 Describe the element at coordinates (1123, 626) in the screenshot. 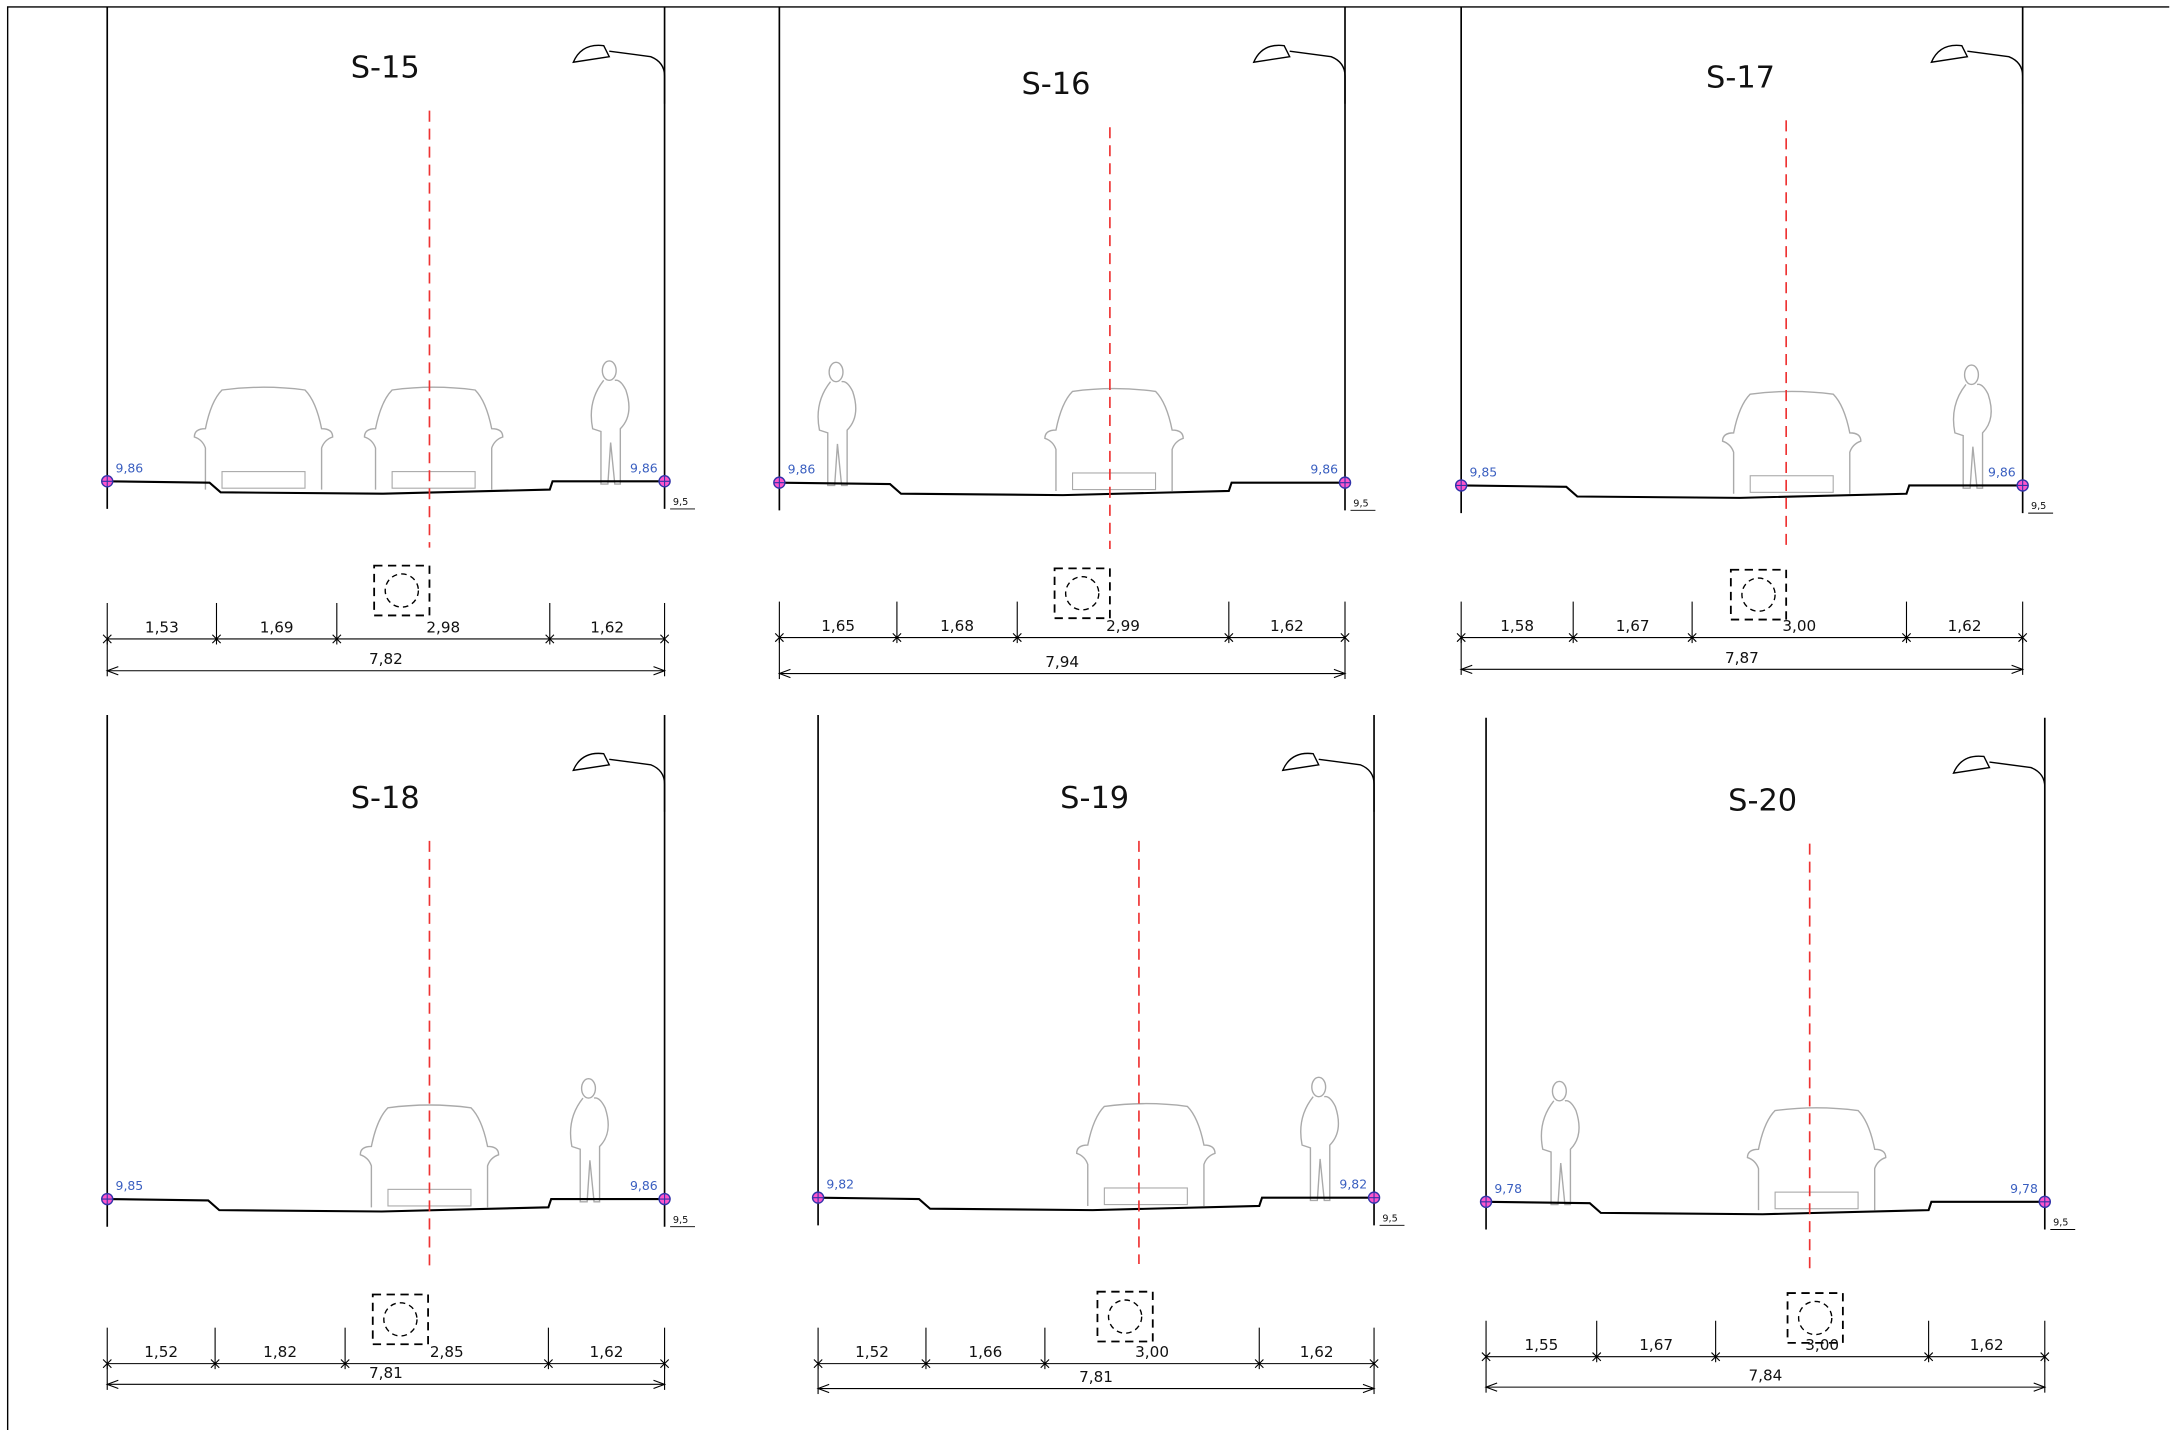

I see `dimension-label: 2,99` at that location.